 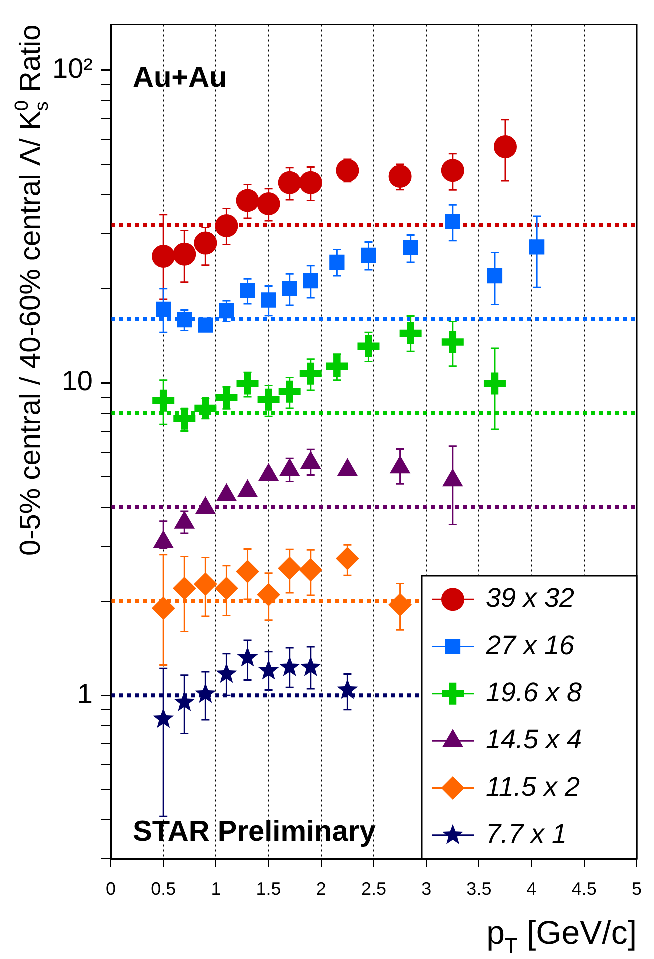 I want to click on legend-label: 39 x 32, so click(x=530, y=598).